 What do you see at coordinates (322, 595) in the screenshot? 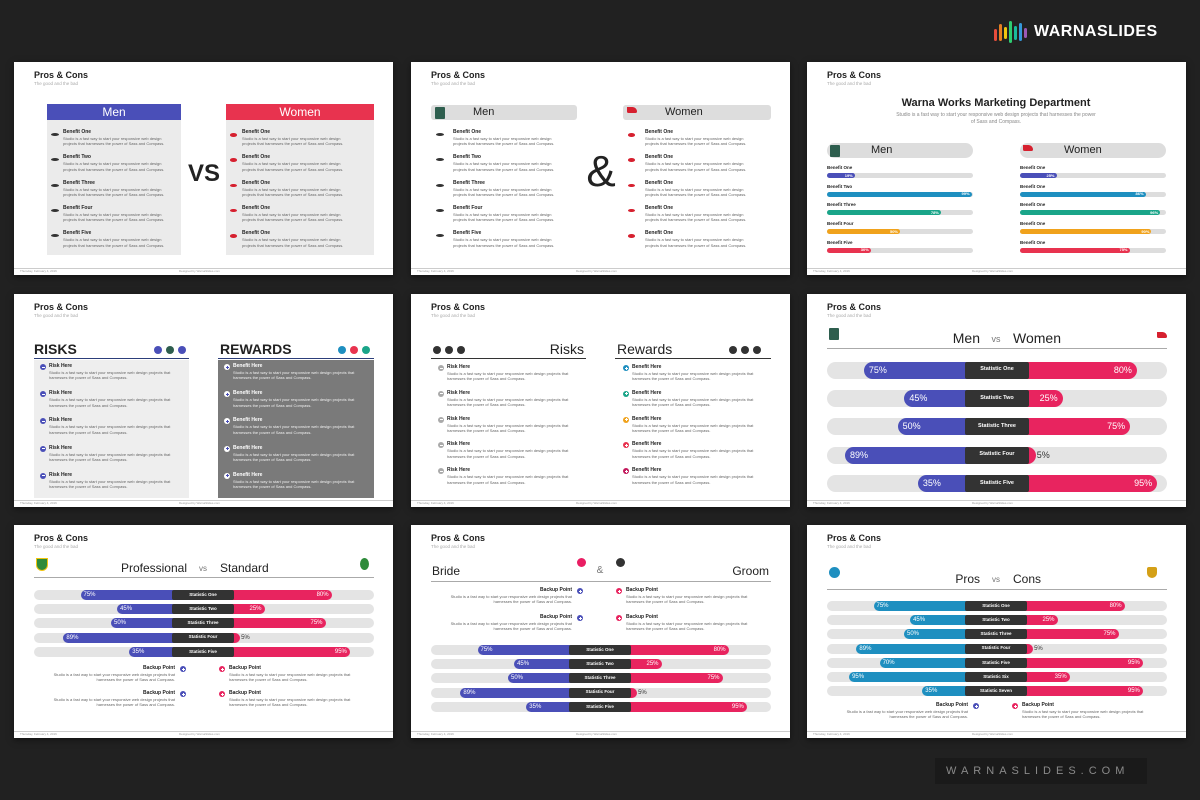
I see `value-label: 80%` at bounding box center [322, 595].